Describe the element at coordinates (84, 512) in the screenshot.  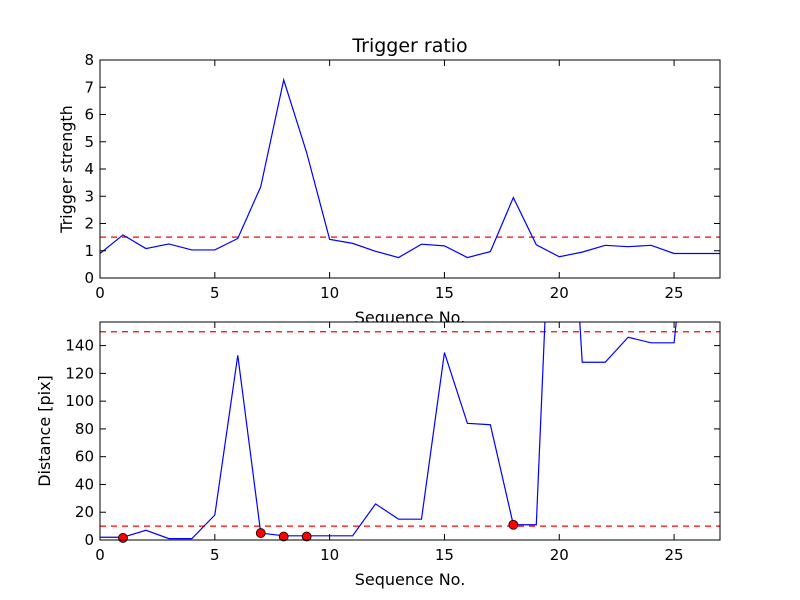
I see `y-tick-label: 20` at that location.